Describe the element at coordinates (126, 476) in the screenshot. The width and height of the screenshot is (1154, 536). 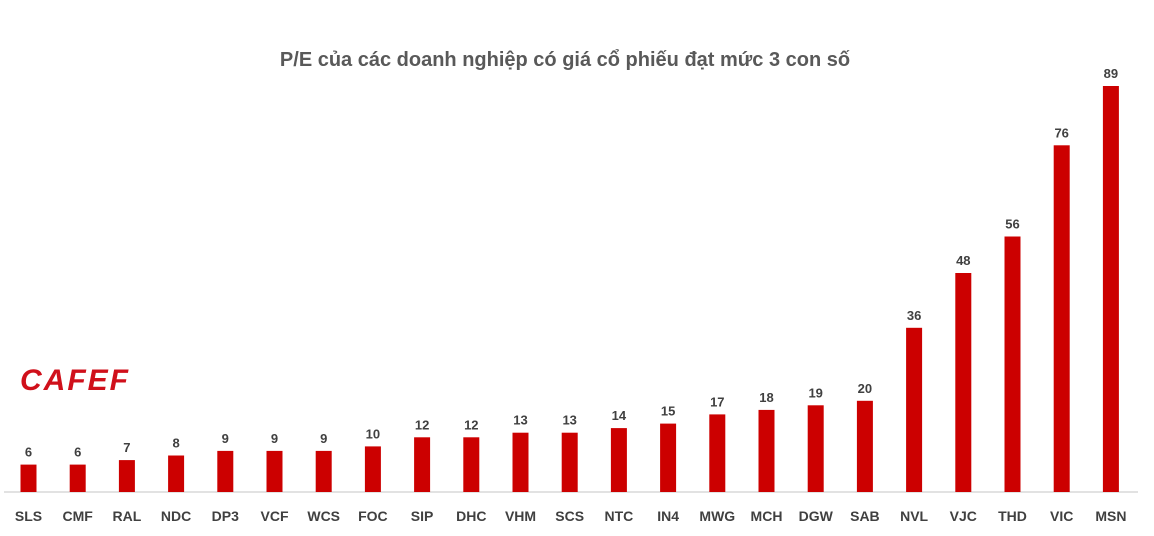
I see `bar-ral` at that location.